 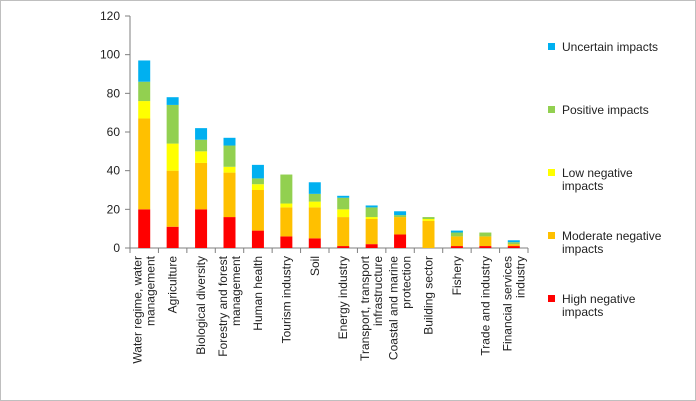 I want to click on y-tick-label: 0, so click(x=116, y=248).